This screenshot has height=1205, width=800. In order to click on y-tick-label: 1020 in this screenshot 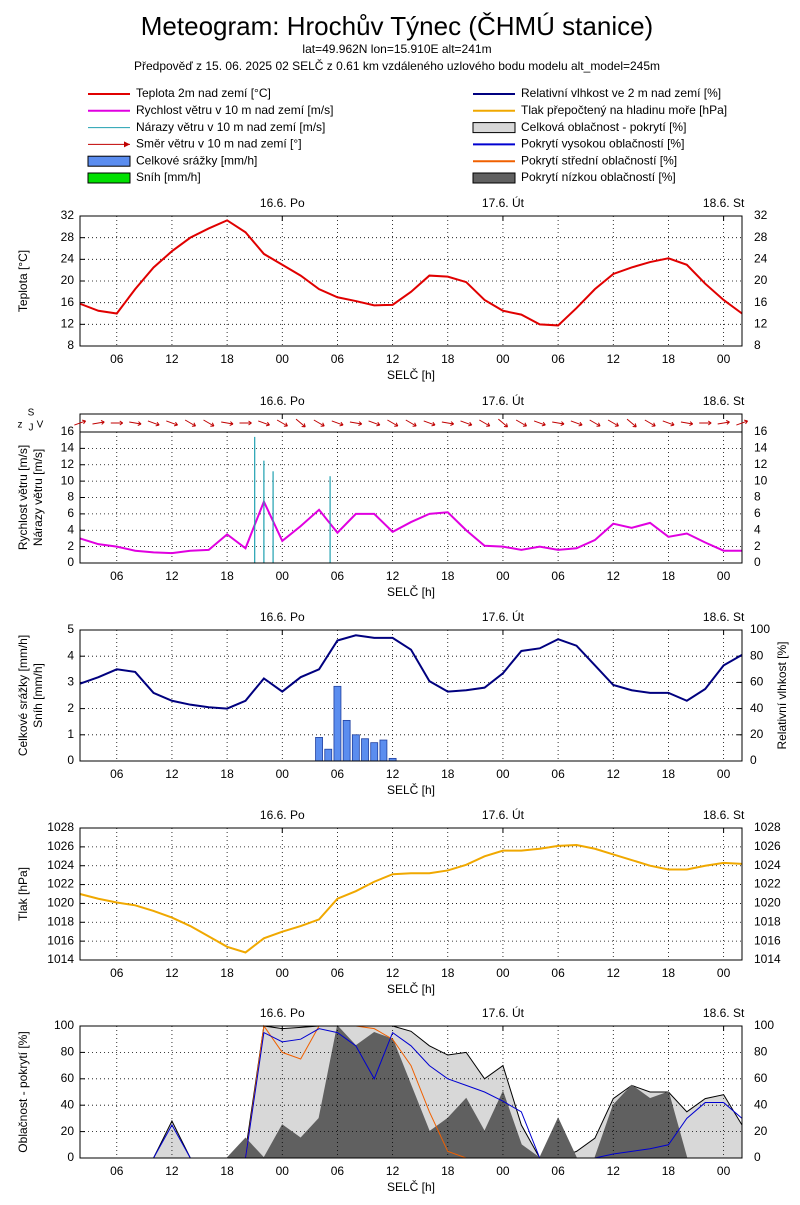, I will do `click(60, 903)`.